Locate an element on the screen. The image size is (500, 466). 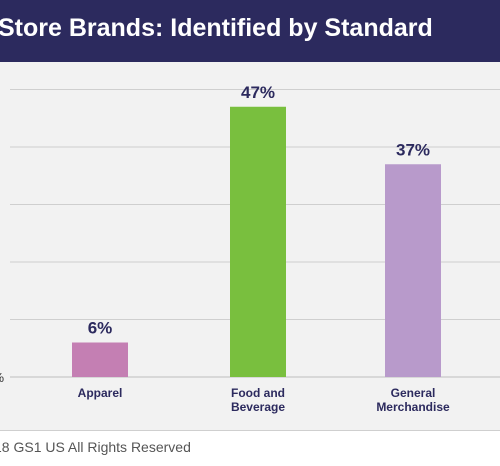
category-label: Merchandise is located at coordinates (413, 407).